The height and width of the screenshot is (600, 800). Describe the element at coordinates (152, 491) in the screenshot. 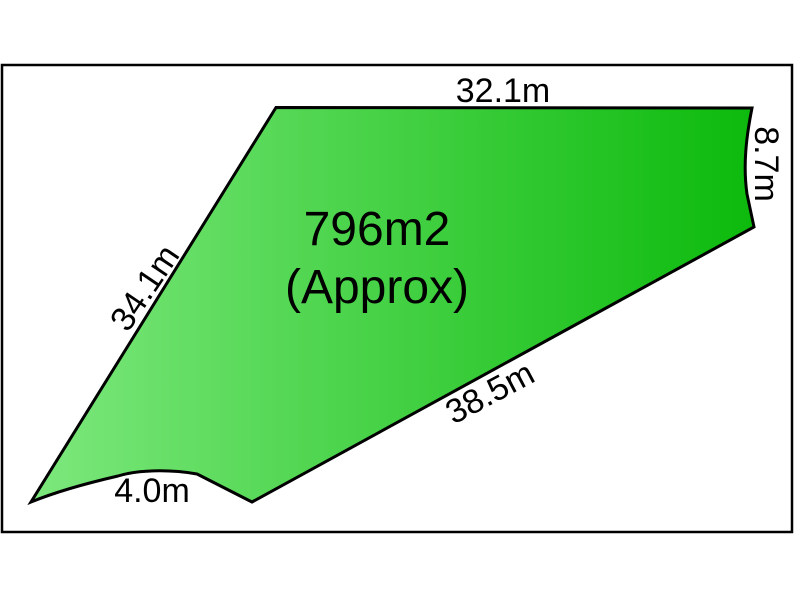

I see `dimension-label-bottom: 4.0m` at that location.